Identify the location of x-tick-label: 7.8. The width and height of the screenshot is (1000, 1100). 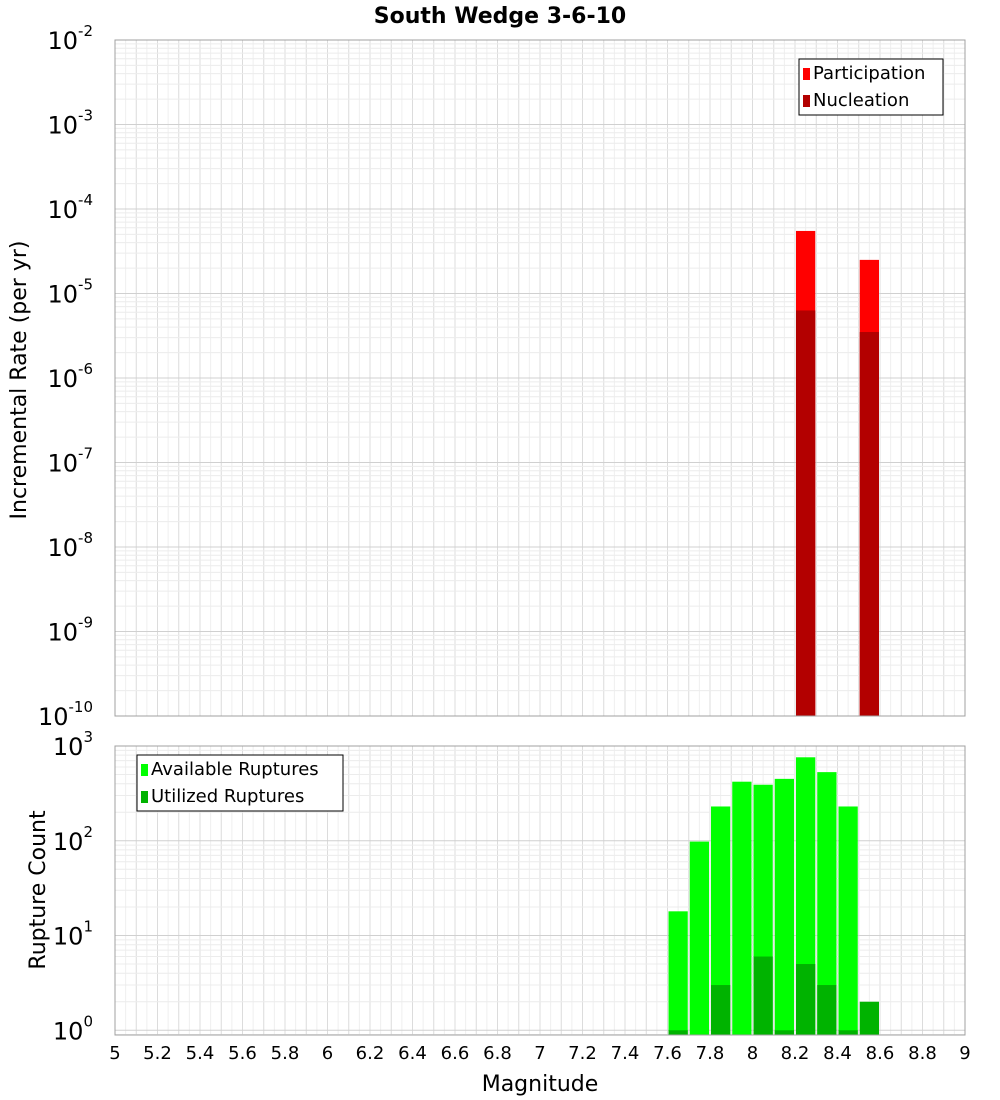
(710, 1053).